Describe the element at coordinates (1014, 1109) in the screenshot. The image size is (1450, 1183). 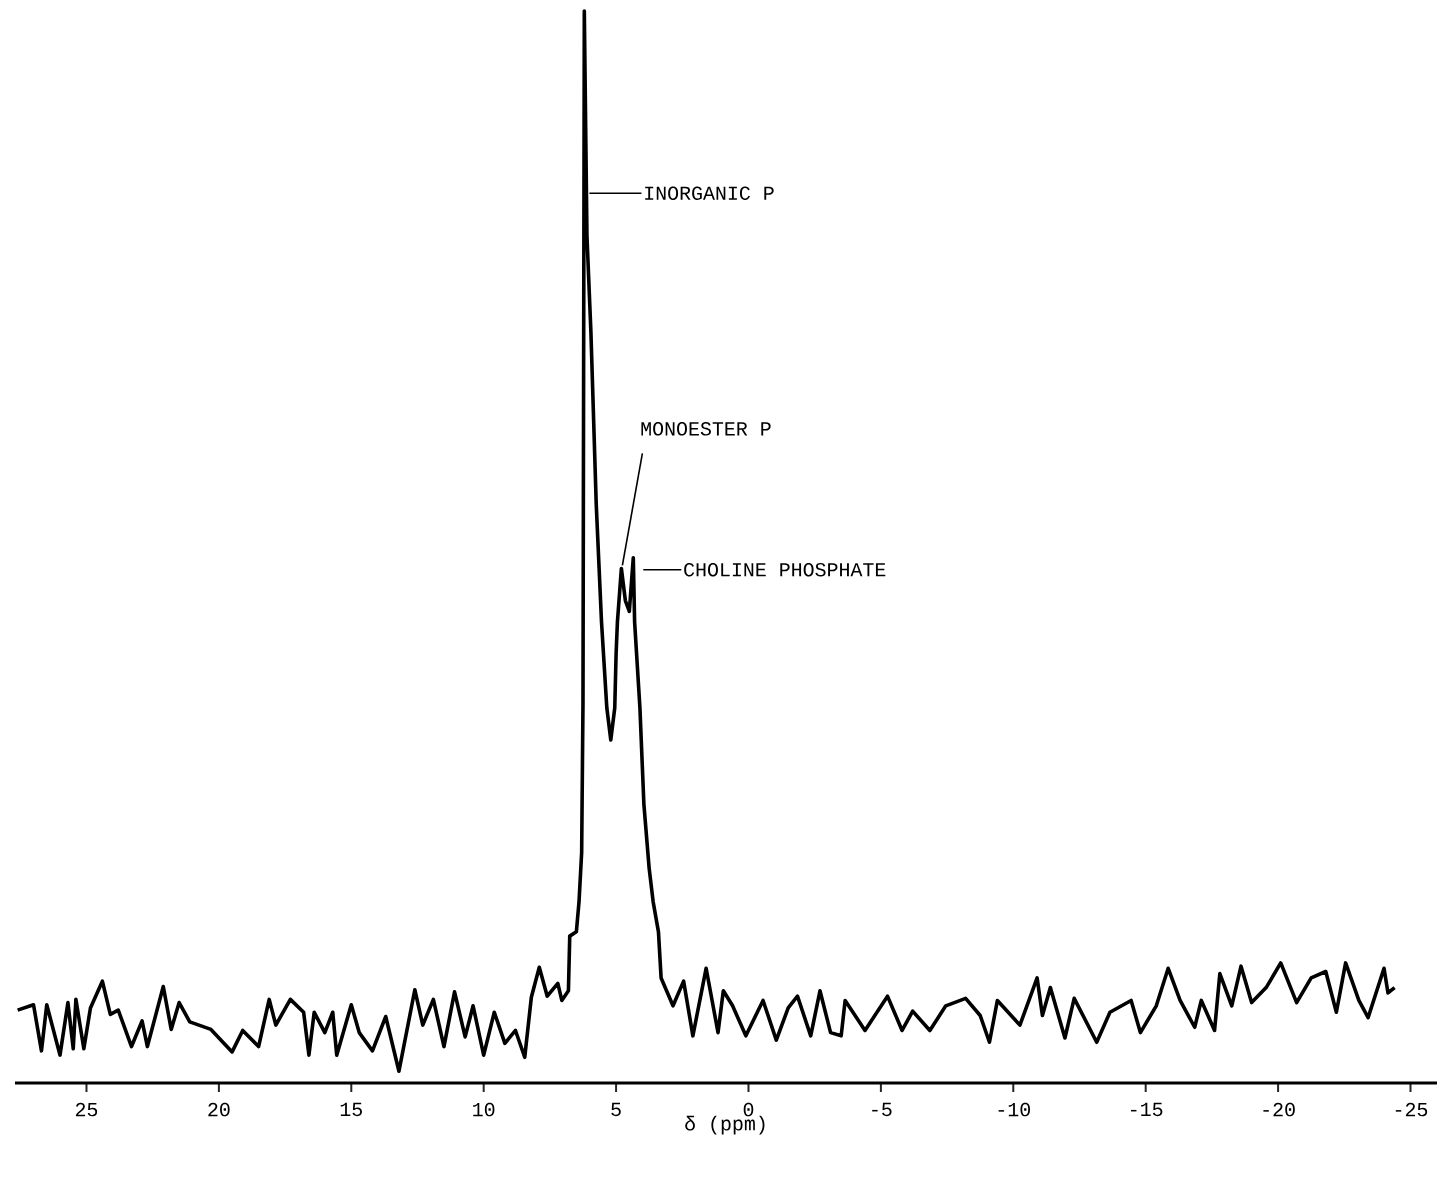
I see `x-tick-label: -10` at that location.